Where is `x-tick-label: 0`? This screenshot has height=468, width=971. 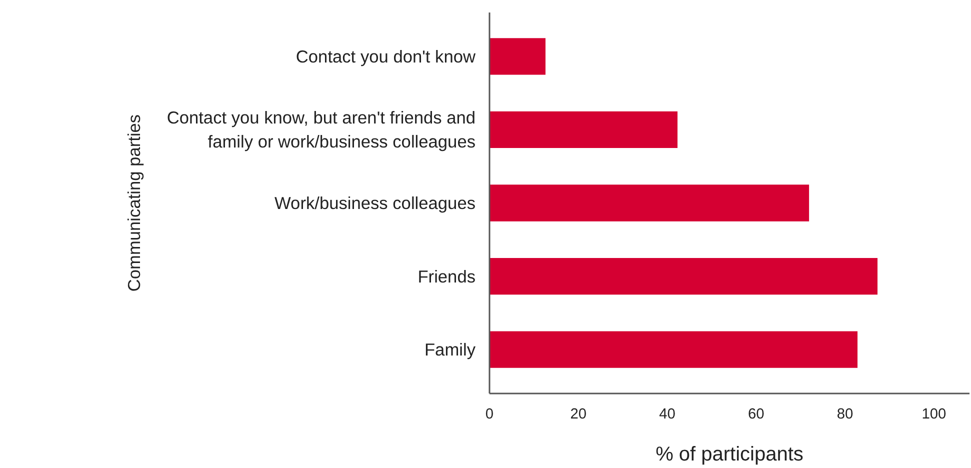
x-tick-label: 0 is located at coordinates (489, 414).